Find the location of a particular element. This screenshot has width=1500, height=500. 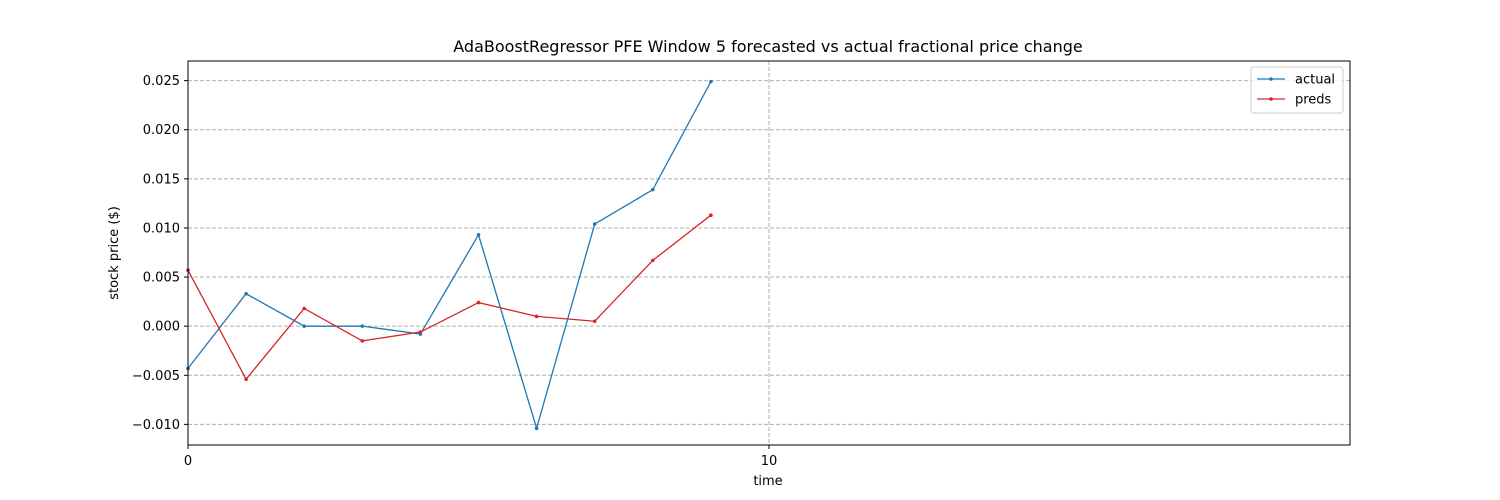

legend-marker-actual is located at coordinates (1271, 79).